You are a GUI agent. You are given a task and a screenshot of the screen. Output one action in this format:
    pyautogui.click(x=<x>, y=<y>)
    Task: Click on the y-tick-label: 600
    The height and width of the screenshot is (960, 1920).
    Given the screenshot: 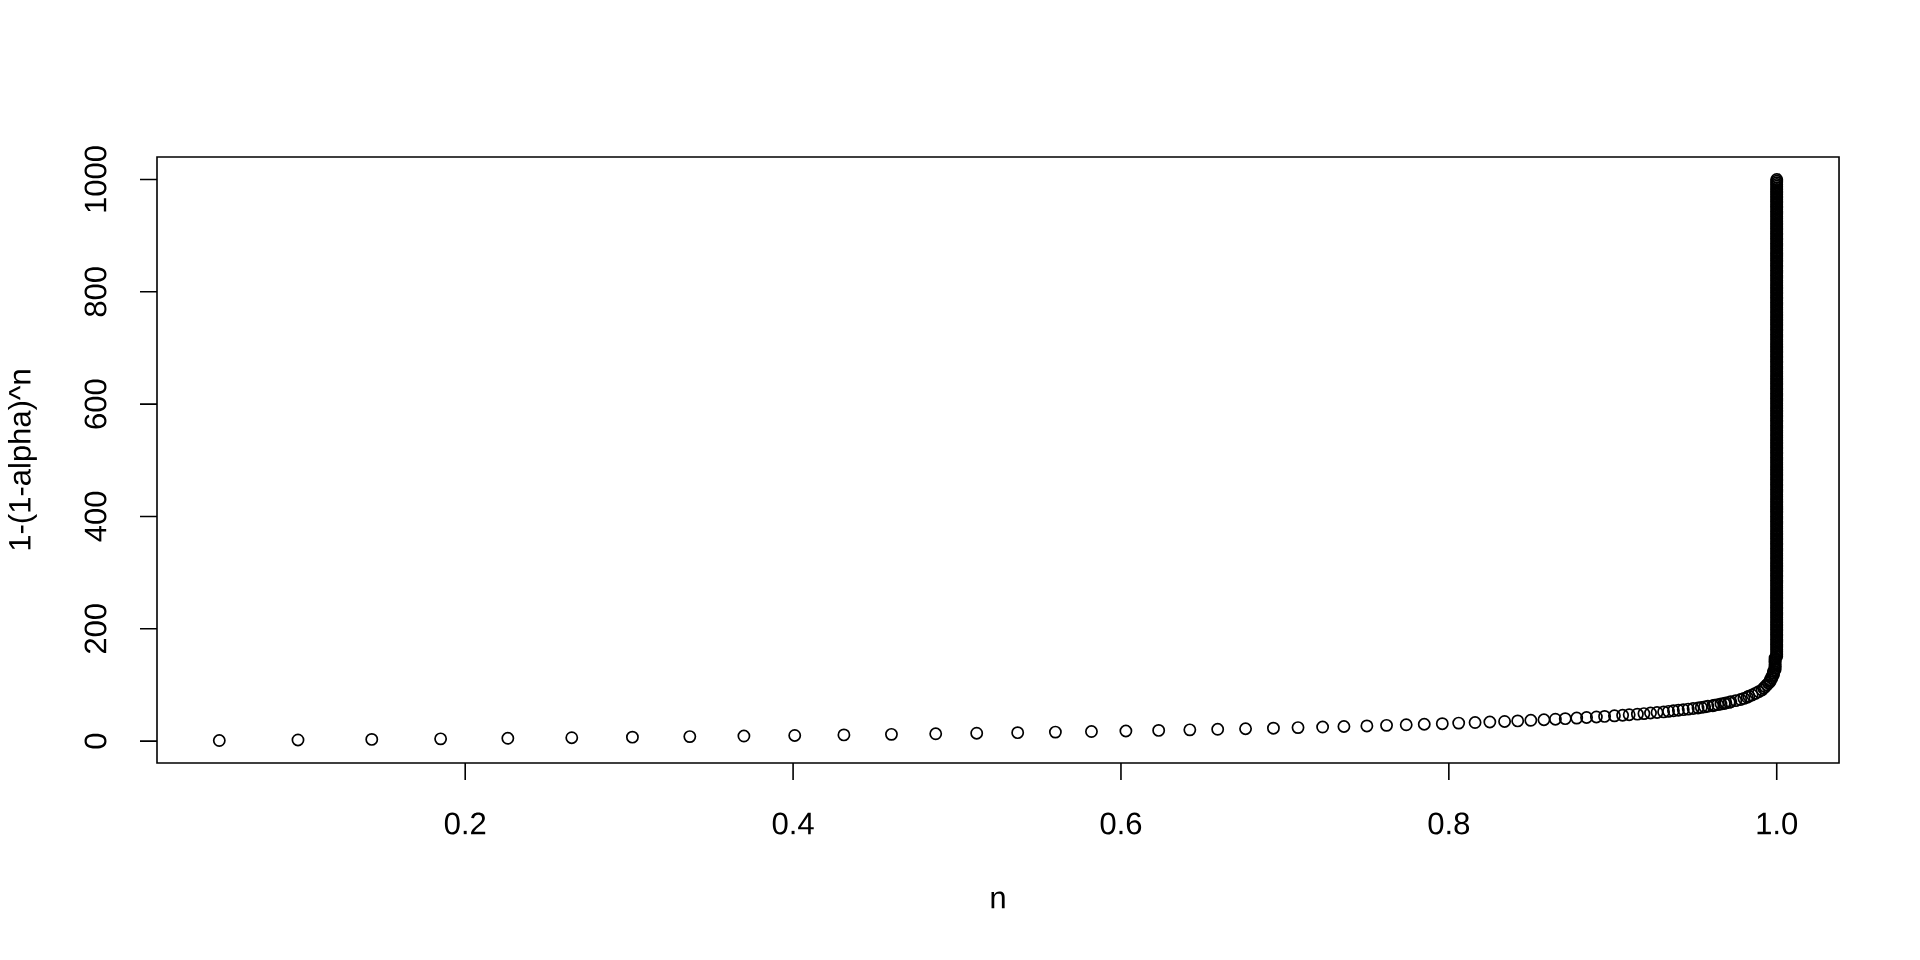 What is the action you would take?
    pyautogui.click(x=95, y=404)
    